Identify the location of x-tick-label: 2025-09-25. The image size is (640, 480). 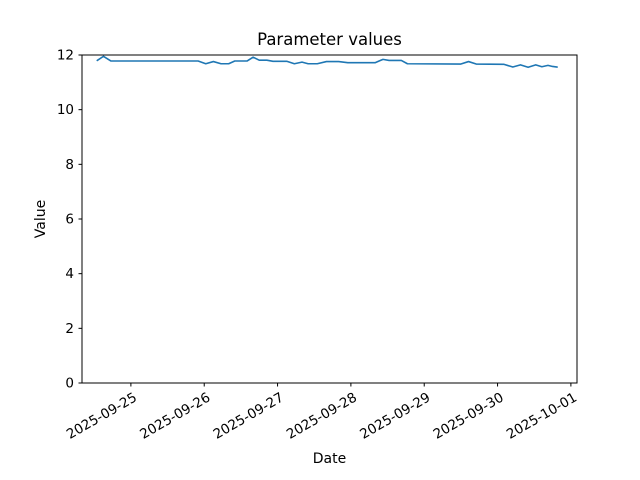
(102, 416).